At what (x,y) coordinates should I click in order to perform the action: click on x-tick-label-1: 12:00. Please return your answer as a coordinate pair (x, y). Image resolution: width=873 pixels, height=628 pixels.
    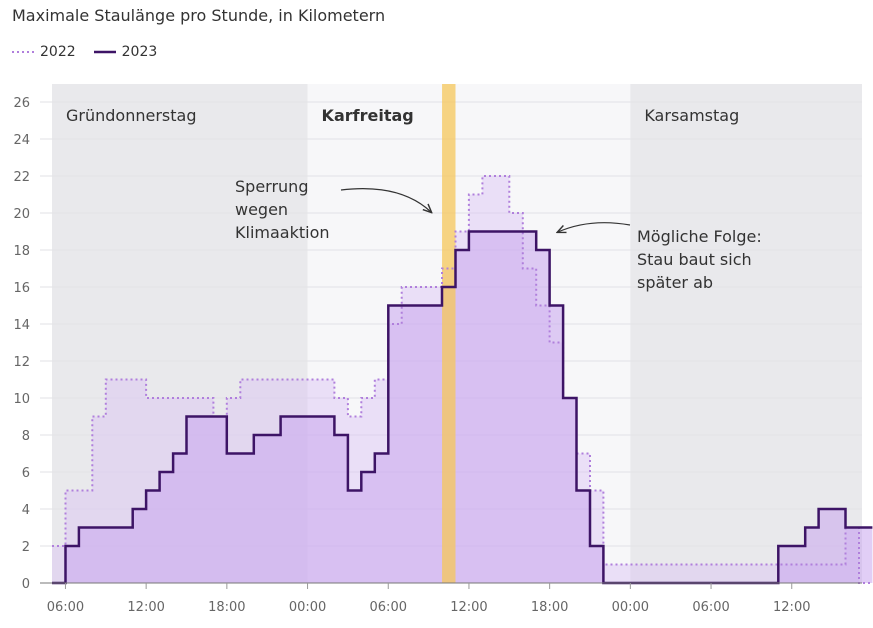
    Looking at the image, I should click on (145, 607).